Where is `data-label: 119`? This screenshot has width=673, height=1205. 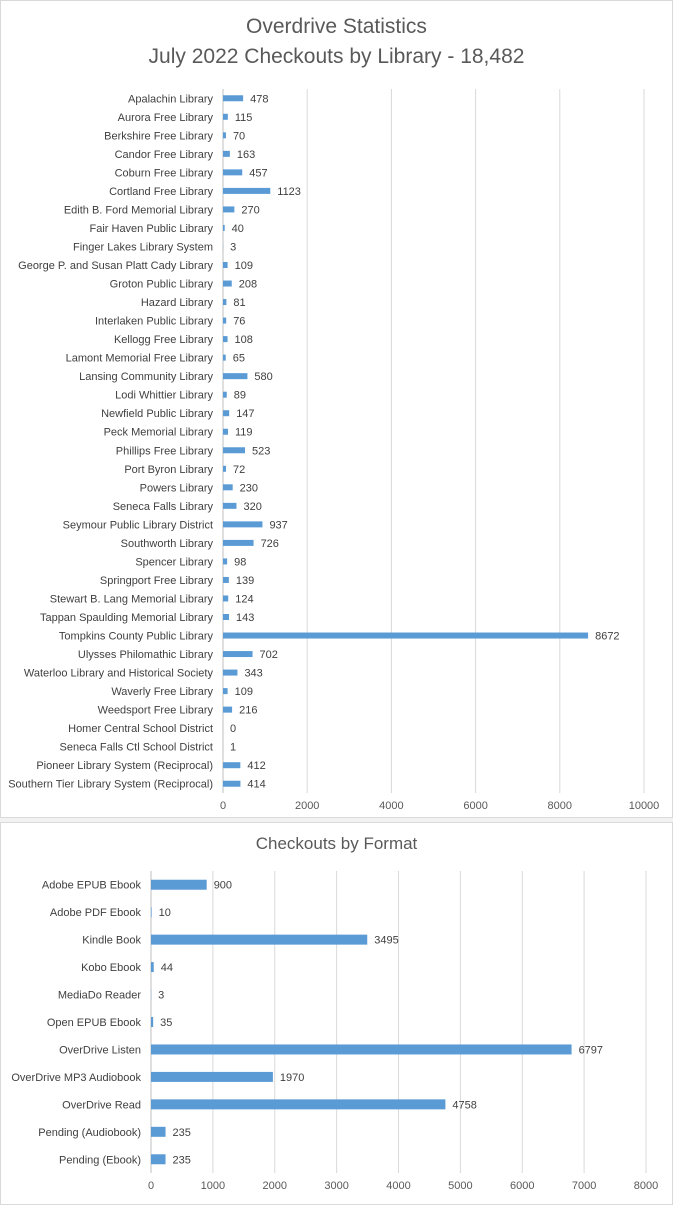 data-label: 119 is located at coordinates (244, 433).